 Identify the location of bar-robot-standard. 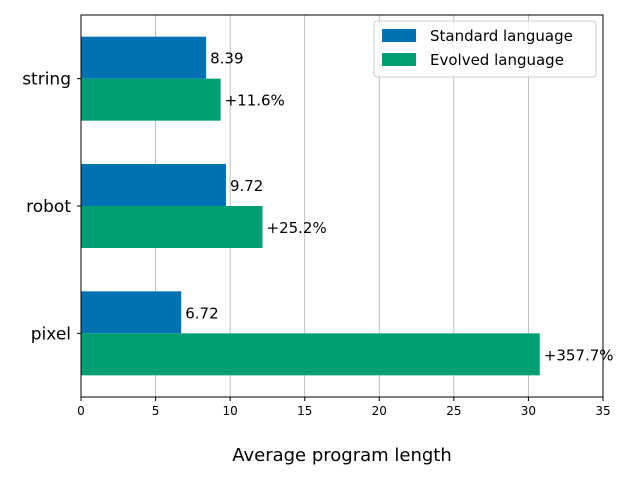
(153, 185).